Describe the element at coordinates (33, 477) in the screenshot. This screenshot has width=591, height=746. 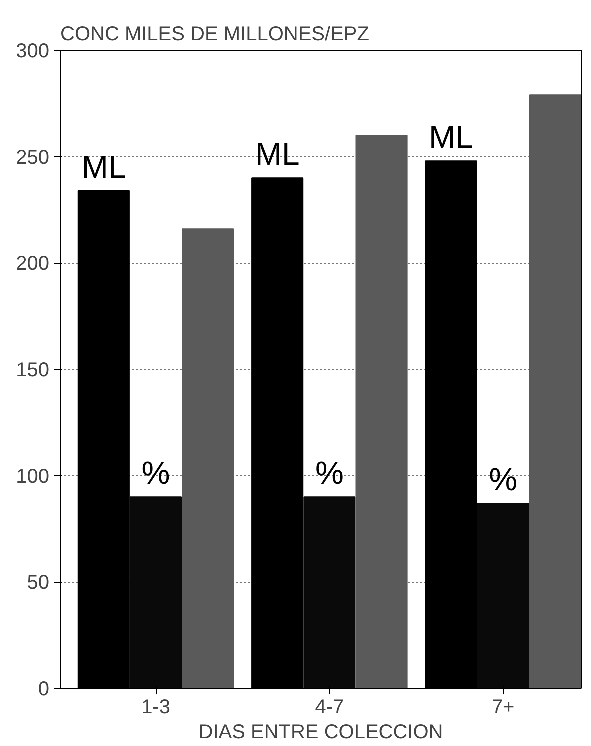
I see `y-tick-label: 100` at that location.